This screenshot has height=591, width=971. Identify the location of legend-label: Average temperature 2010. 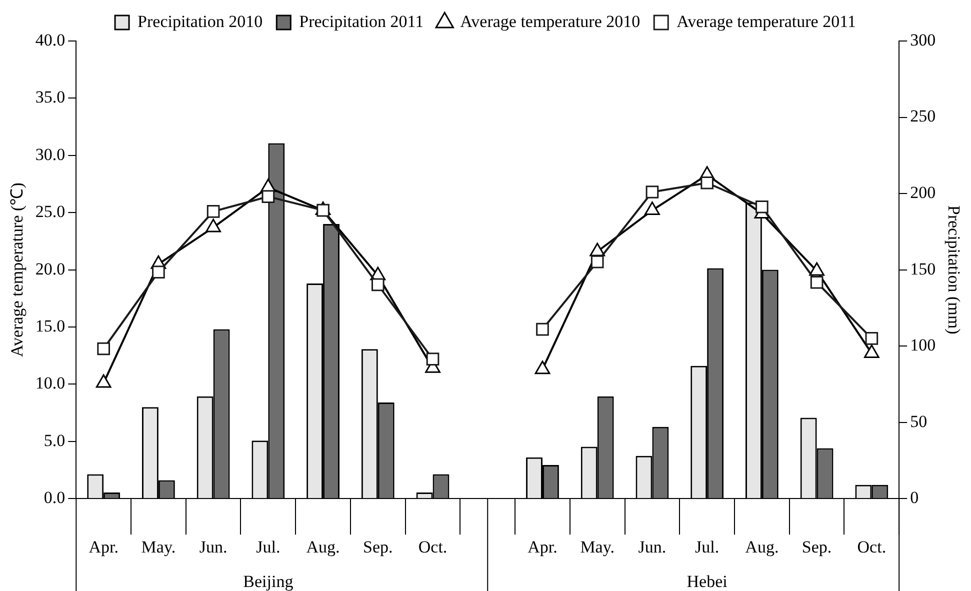
(550, 21).